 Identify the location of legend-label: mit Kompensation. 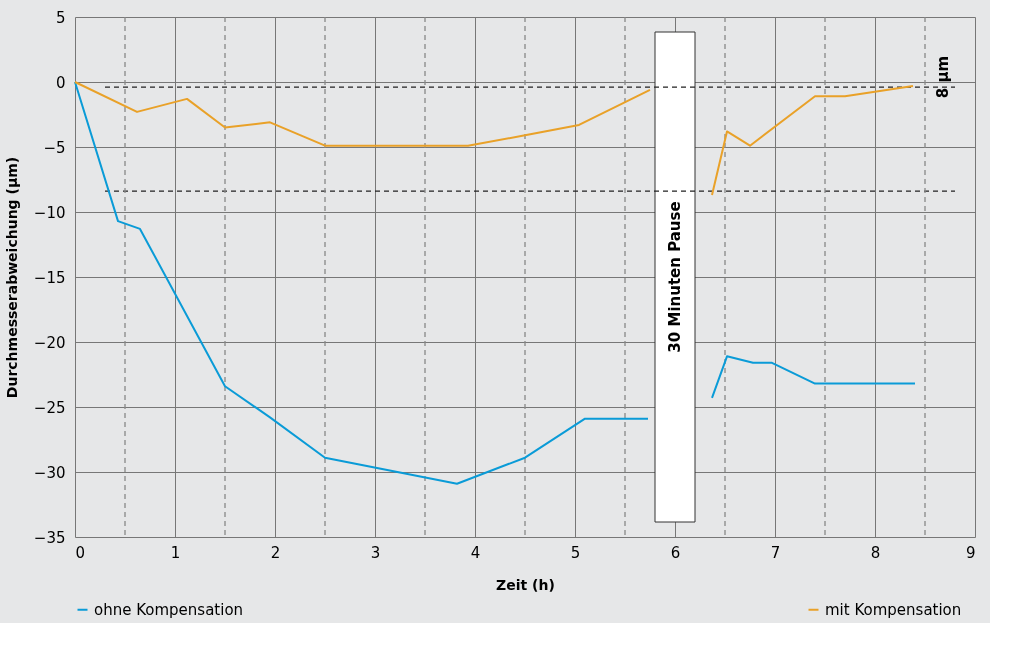
(893, 609).